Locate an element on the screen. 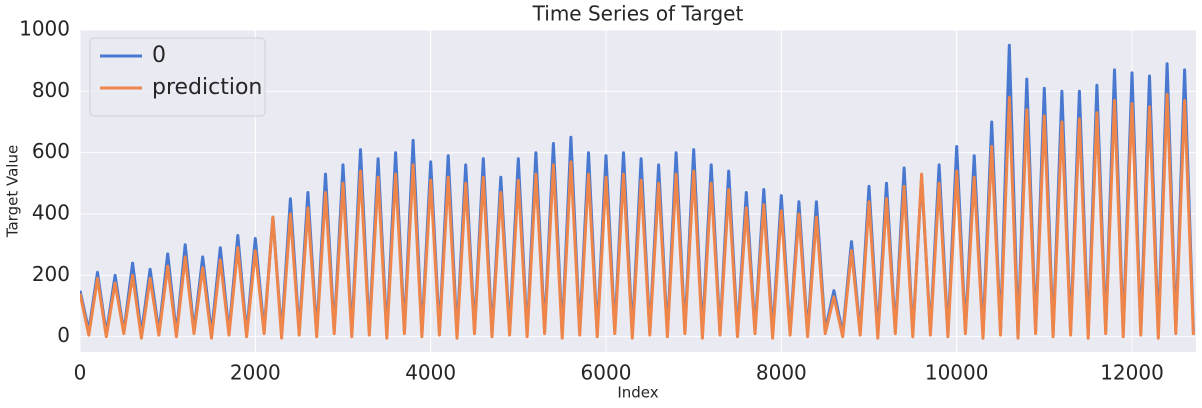 The height and width of the screenshot is (408, 1202). y-tick-label: 200 is located at coordinates (51, 274).